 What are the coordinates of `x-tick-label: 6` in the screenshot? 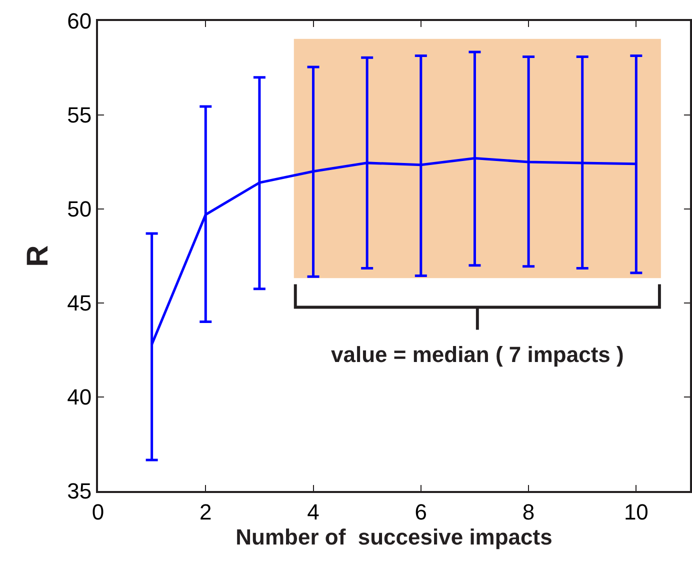 It's located at (421, 511).